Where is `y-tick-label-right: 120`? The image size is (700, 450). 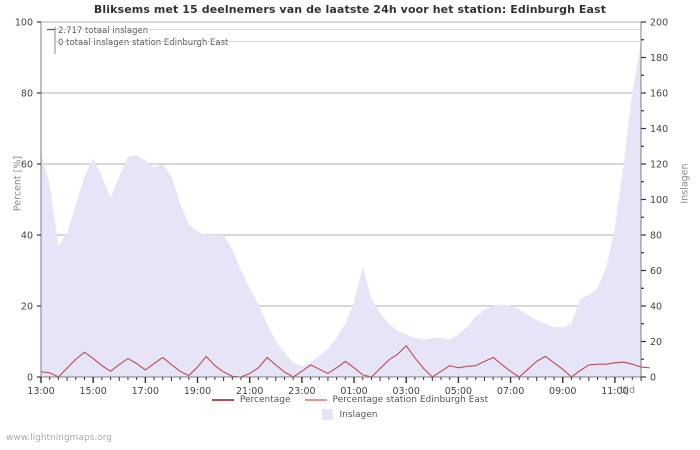
y-tick-label-right: 120 is located at coordinates (659, 165).